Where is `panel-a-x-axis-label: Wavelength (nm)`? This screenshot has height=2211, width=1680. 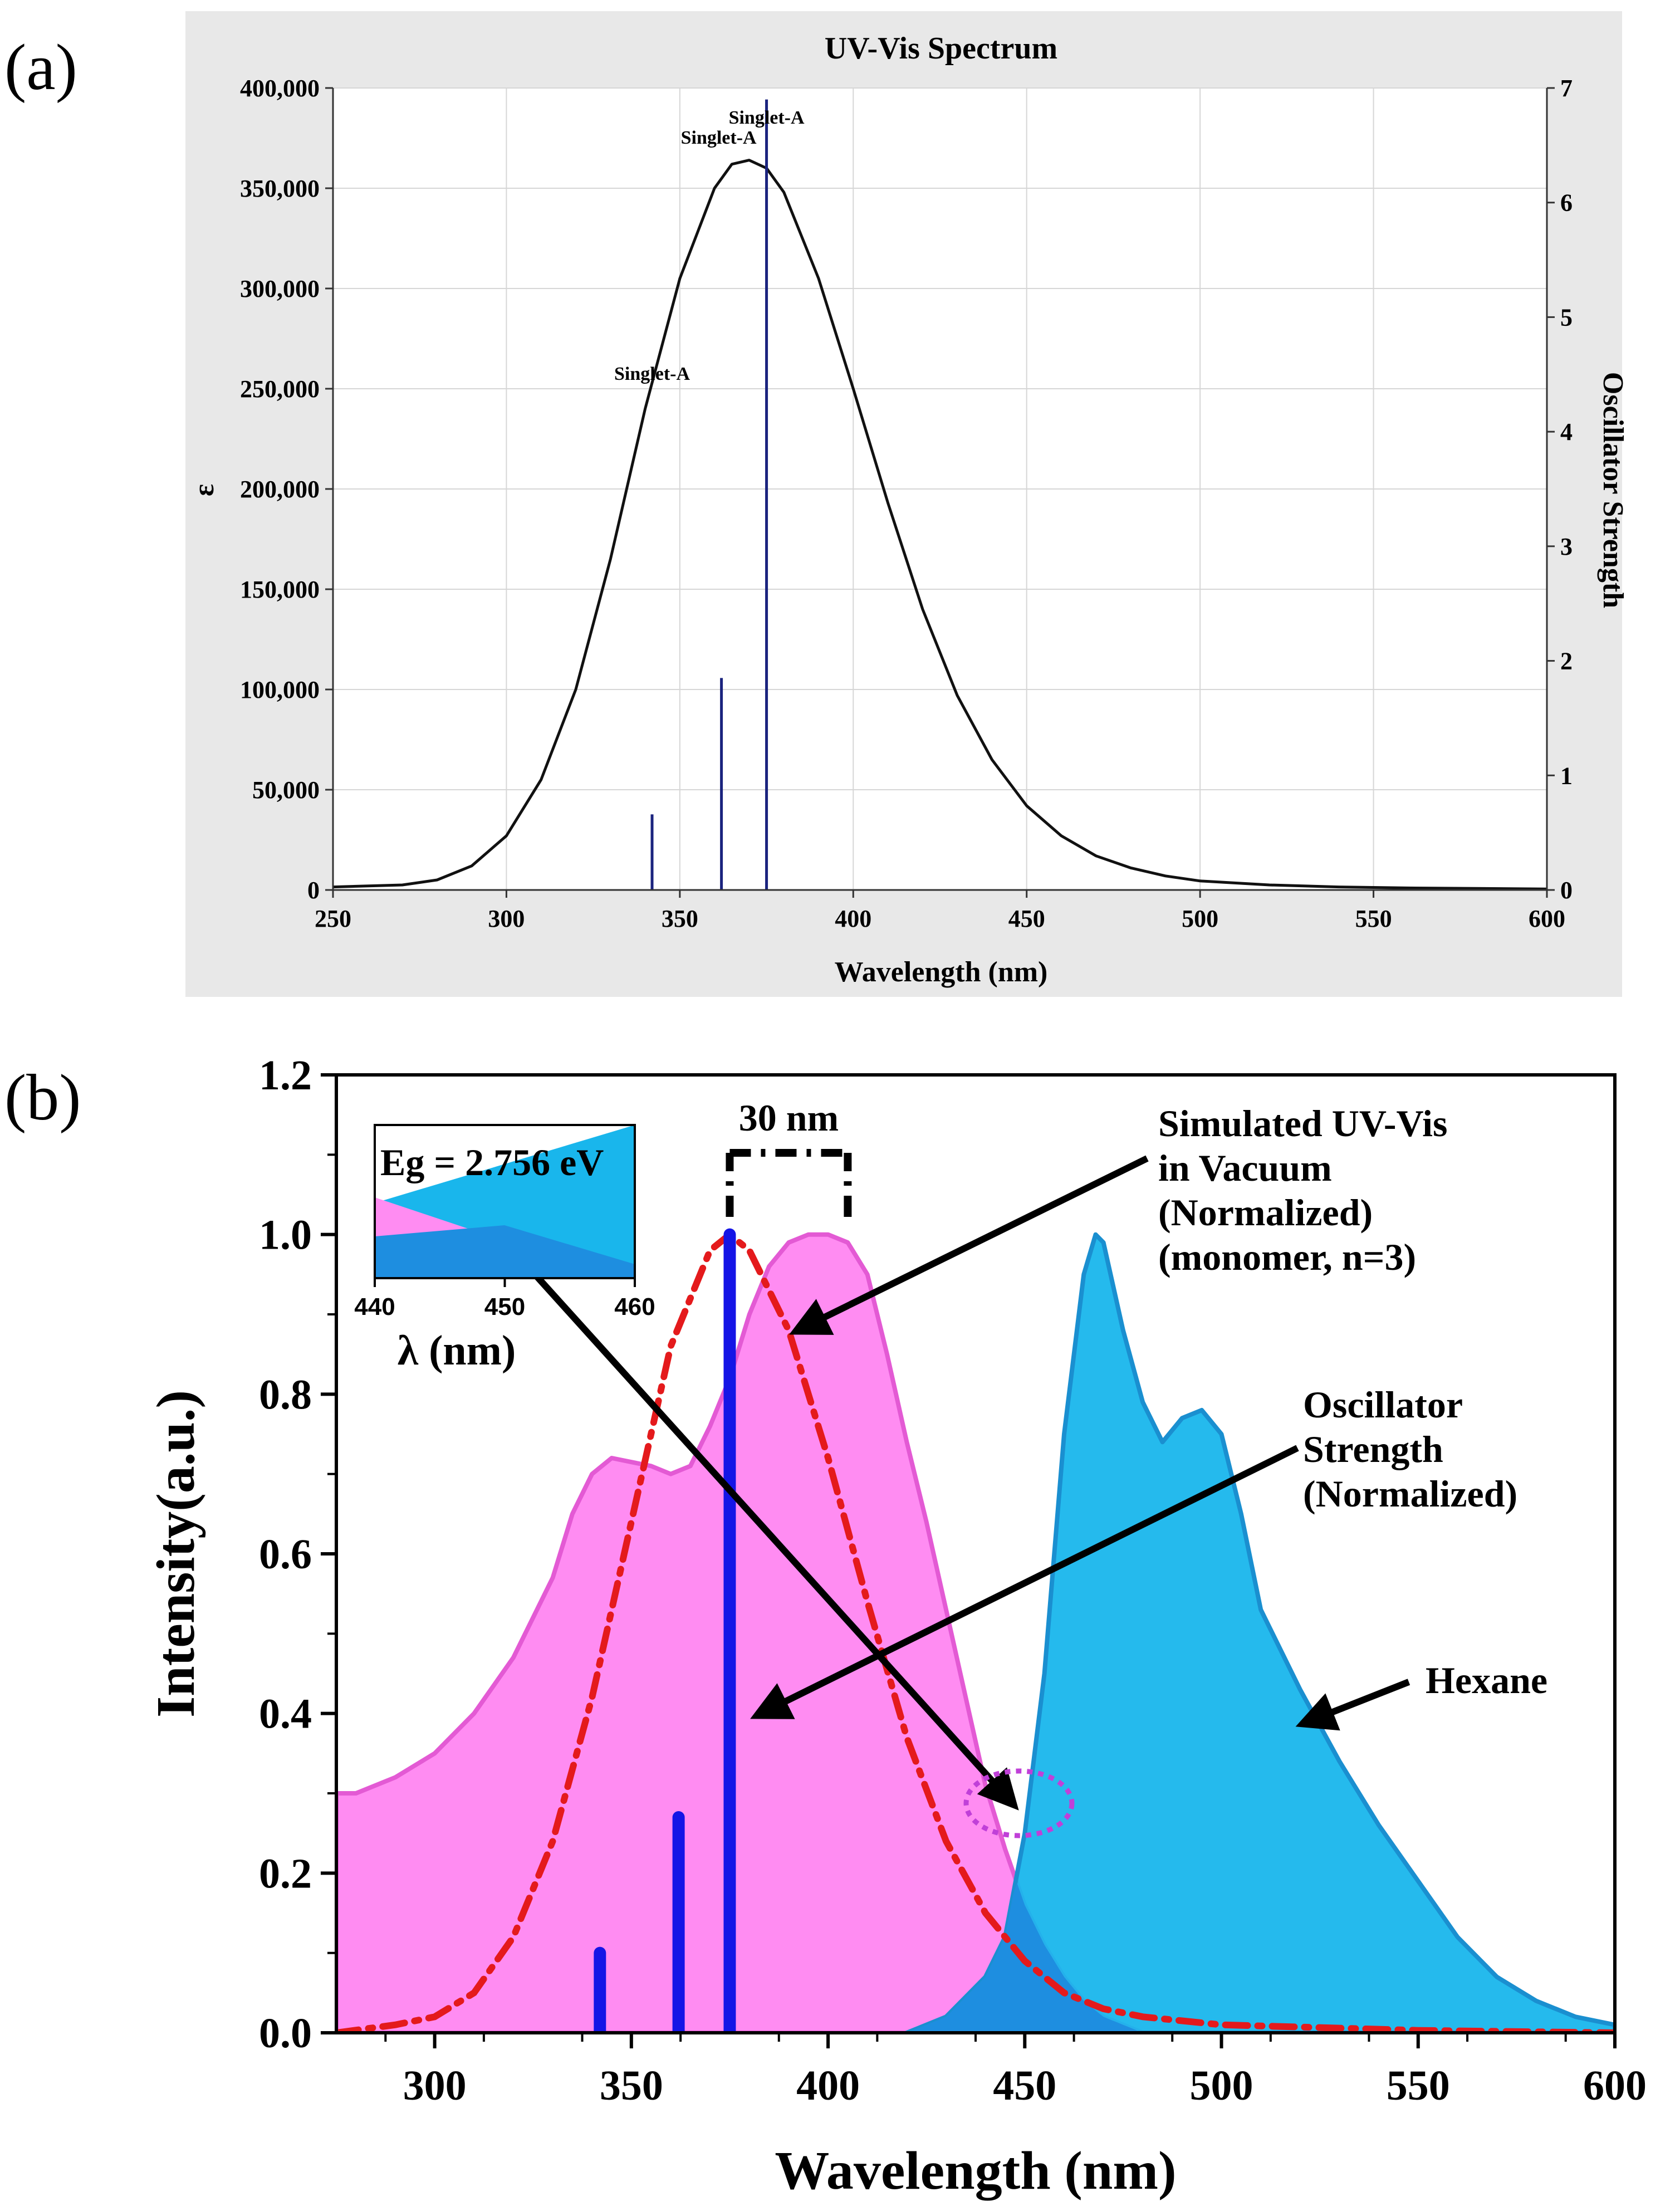
panel-a-x-axis-label: Wavelength (nm) is located at coordinates (941, 972).